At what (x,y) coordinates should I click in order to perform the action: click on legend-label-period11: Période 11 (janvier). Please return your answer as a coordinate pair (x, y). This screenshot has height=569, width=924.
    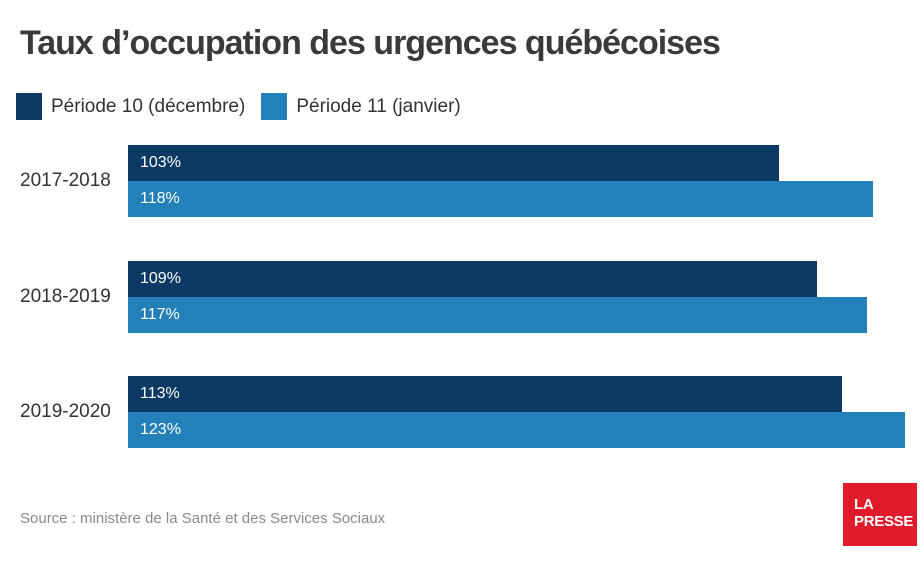
    Looking at the image, I should click on (378, 106).